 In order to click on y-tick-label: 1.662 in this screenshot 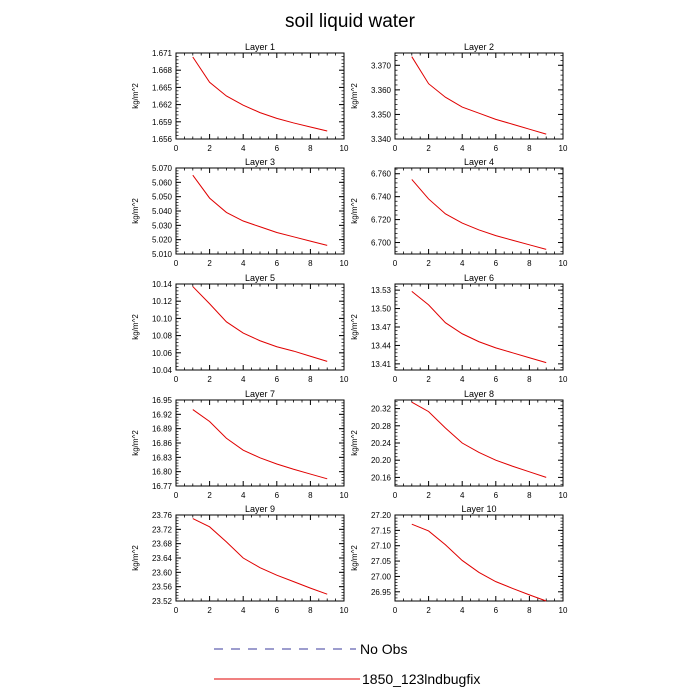, I will do `click(162, 105)`.